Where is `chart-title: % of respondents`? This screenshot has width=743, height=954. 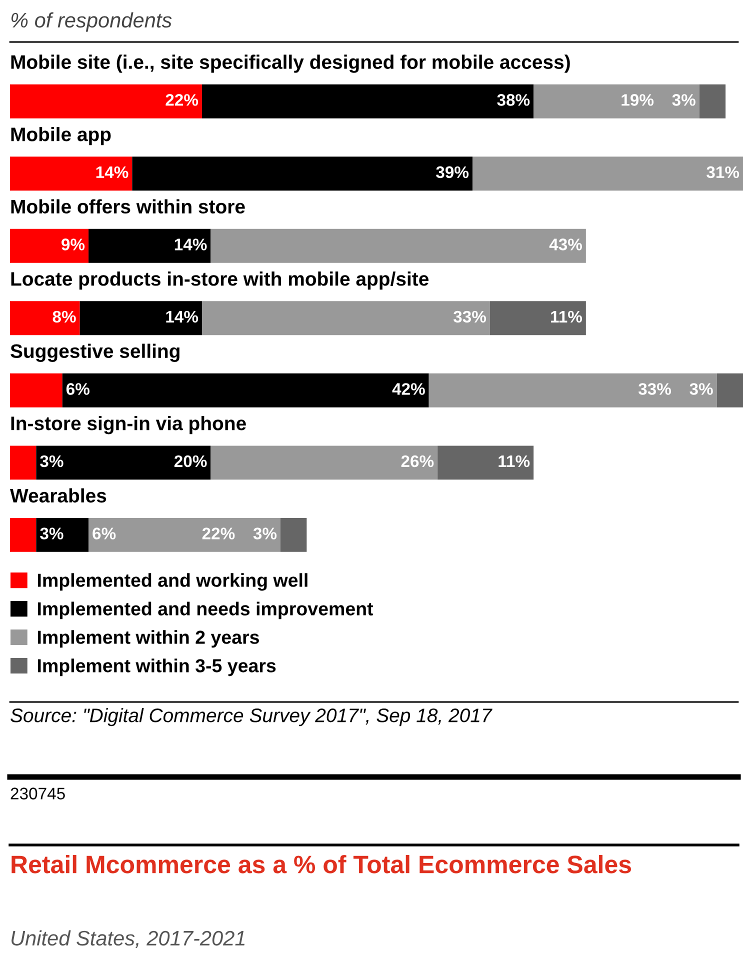 chart-title: % of respondents is located at coordinates (91, 22).